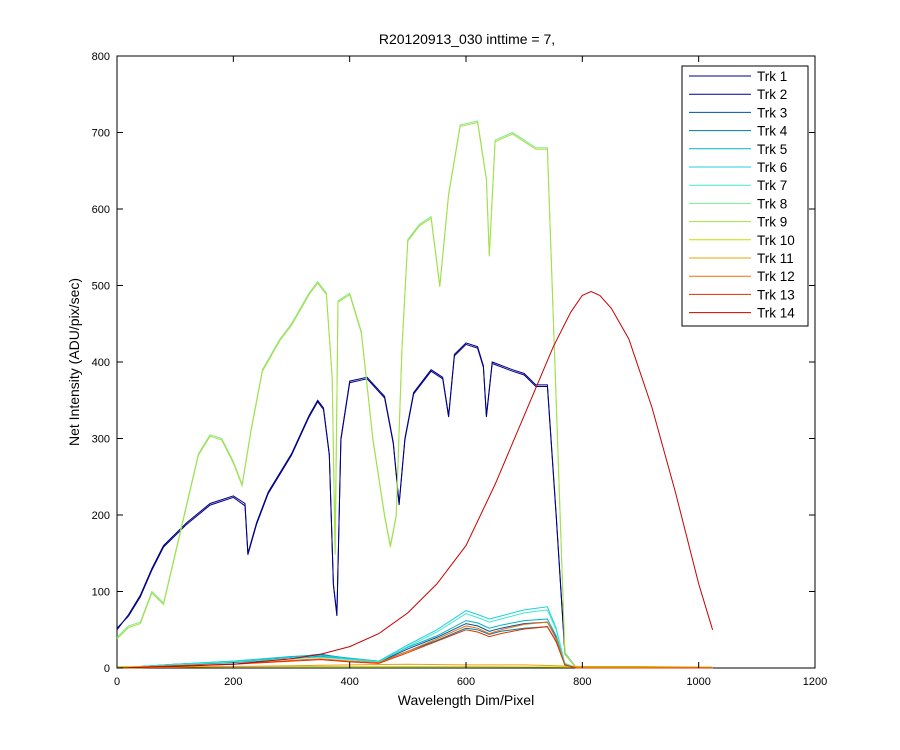  What do you see at coordinates (815, 682) in the screenshot?
I see `x-tick-label: 1200` at bounding box center [815, 682].